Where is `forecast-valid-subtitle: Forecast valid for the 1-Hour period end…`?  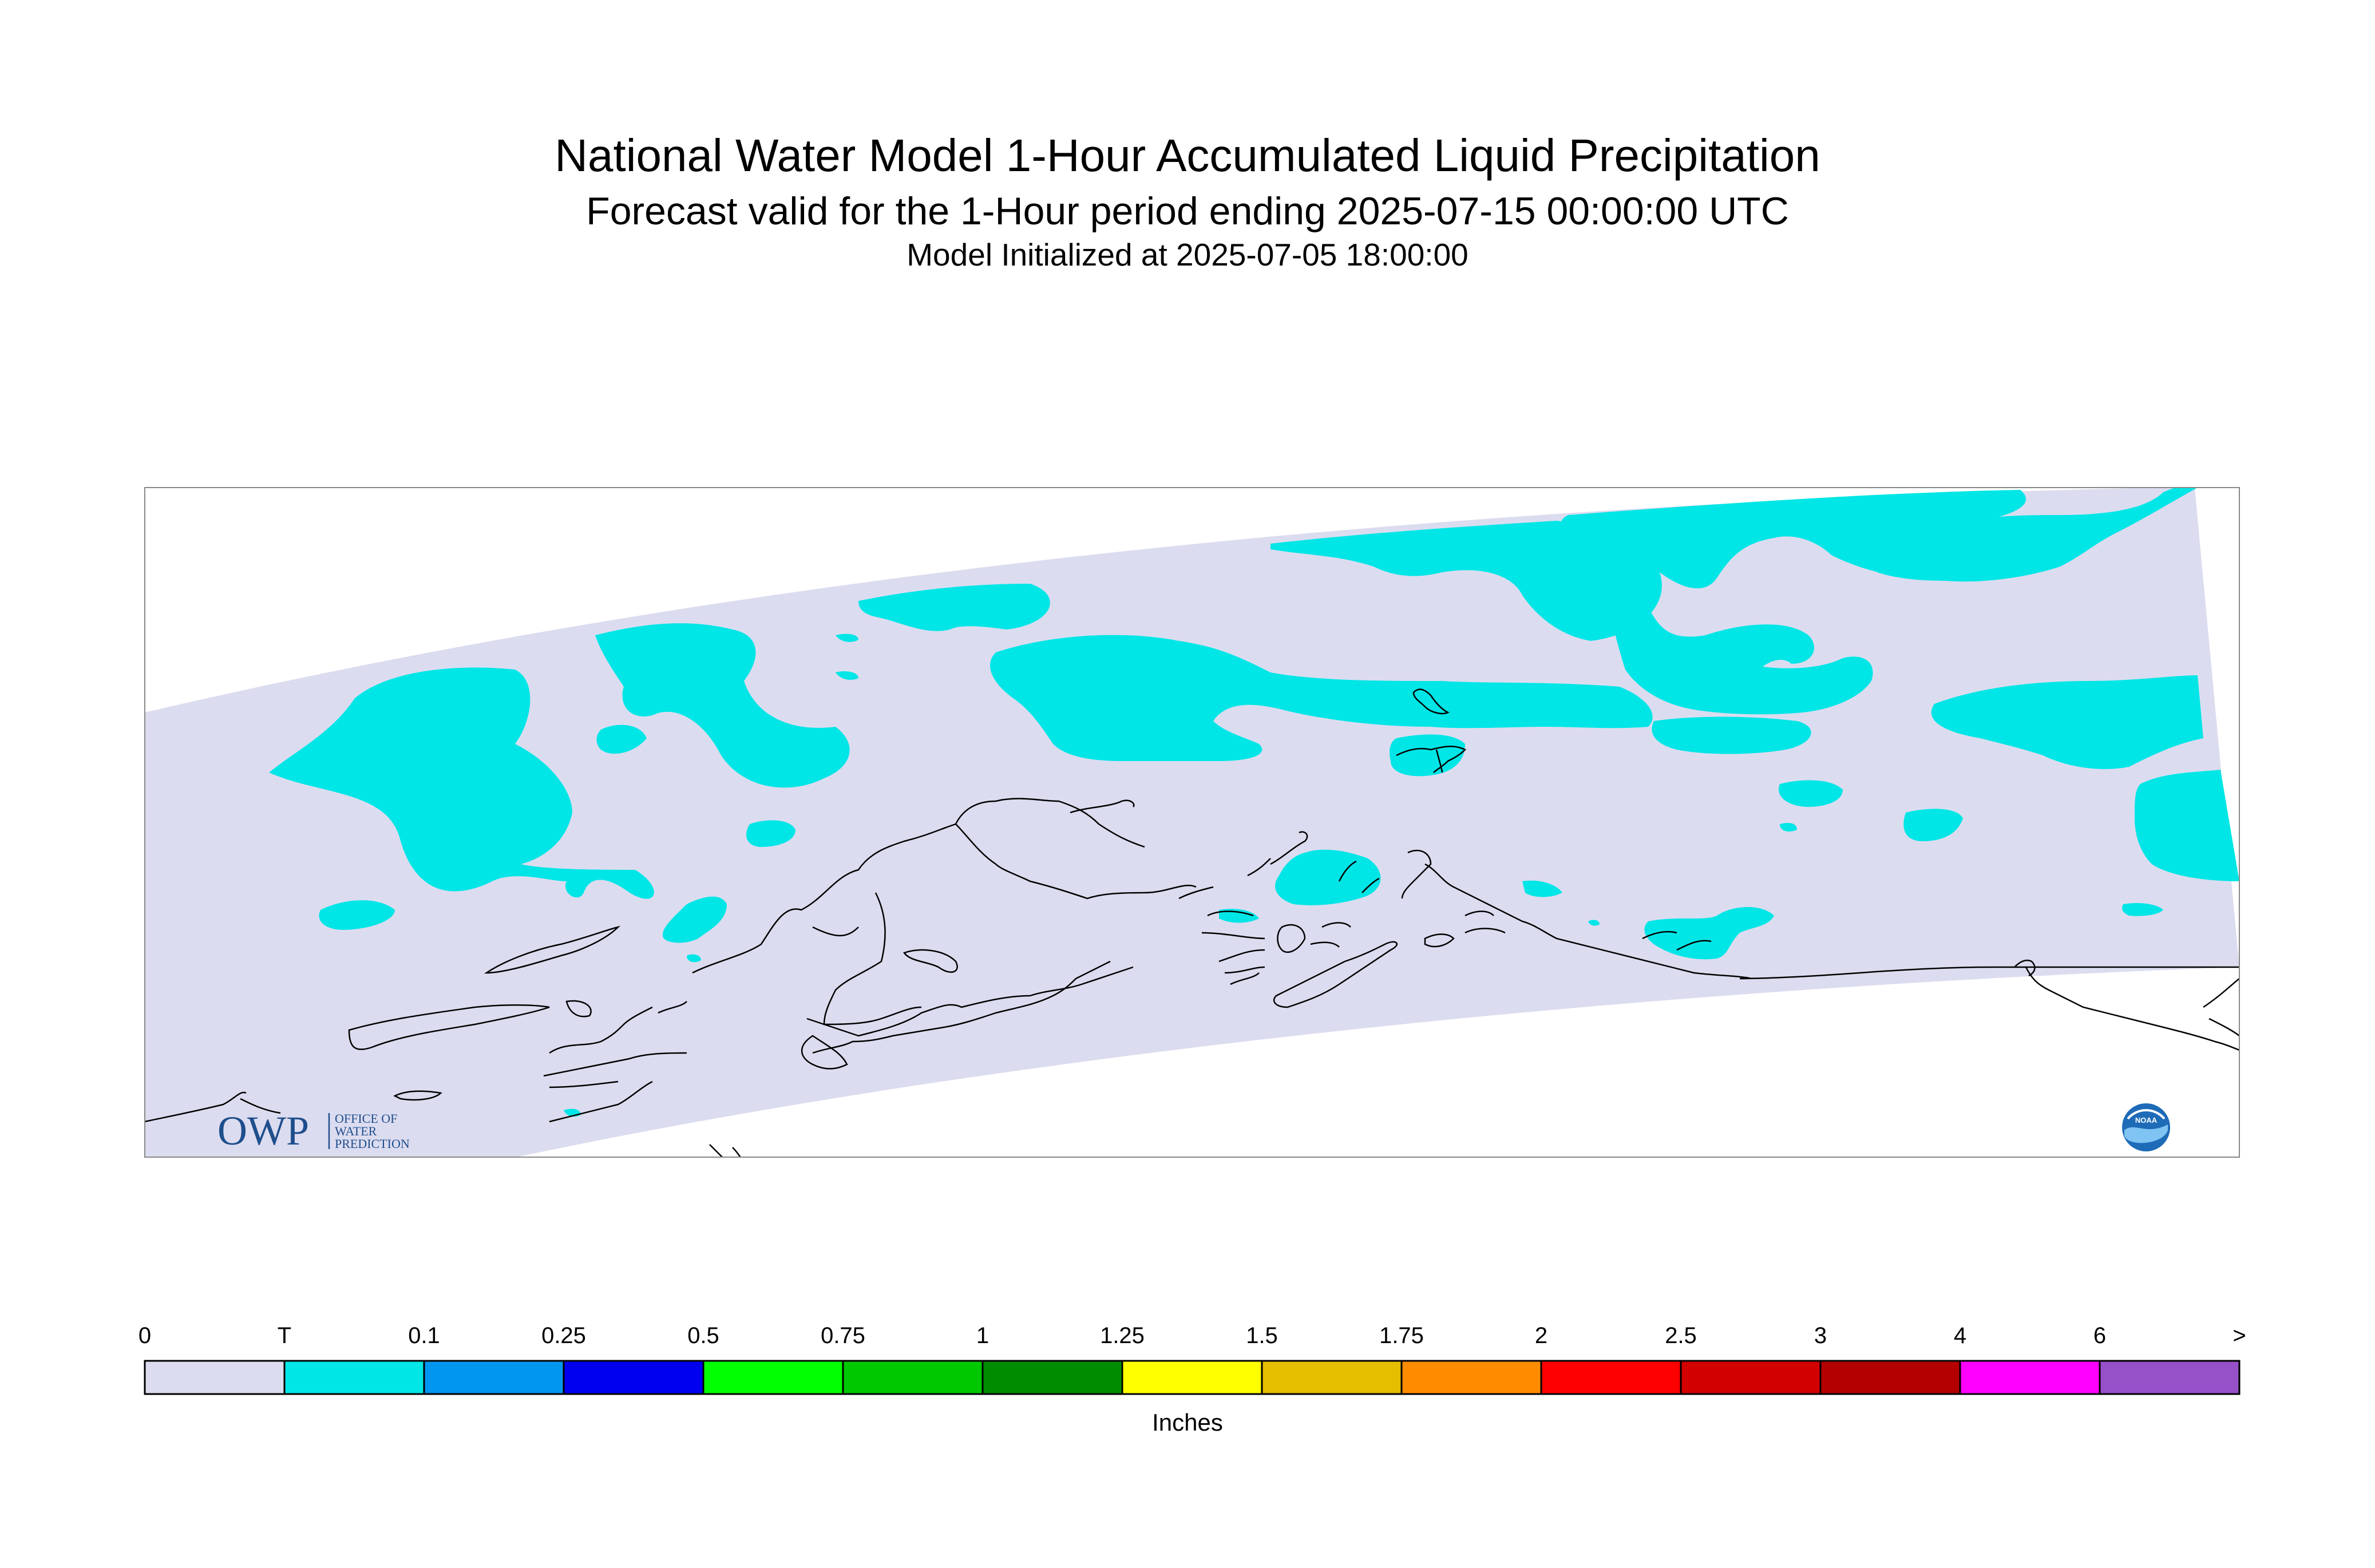 forecast-valid-subtitle: Forecast valid for the 1-Hour period end… is located at coordinates (1187, 211).